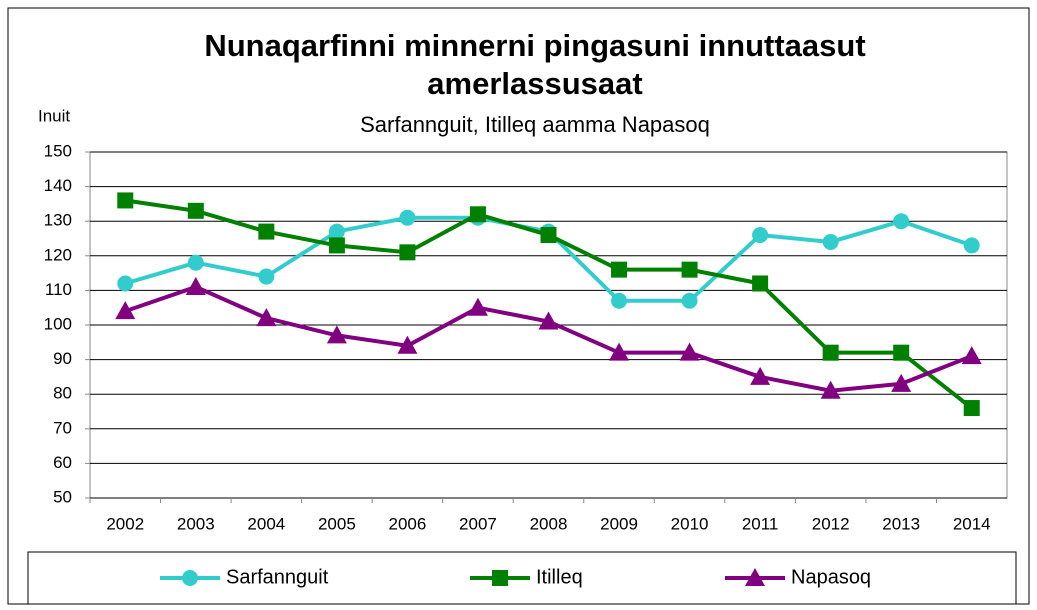 This screenshot has height=610, width=1037. Describe the element at coordinates (58, 323) in the screenshot. I see `y-tick-label: 100` at that location.